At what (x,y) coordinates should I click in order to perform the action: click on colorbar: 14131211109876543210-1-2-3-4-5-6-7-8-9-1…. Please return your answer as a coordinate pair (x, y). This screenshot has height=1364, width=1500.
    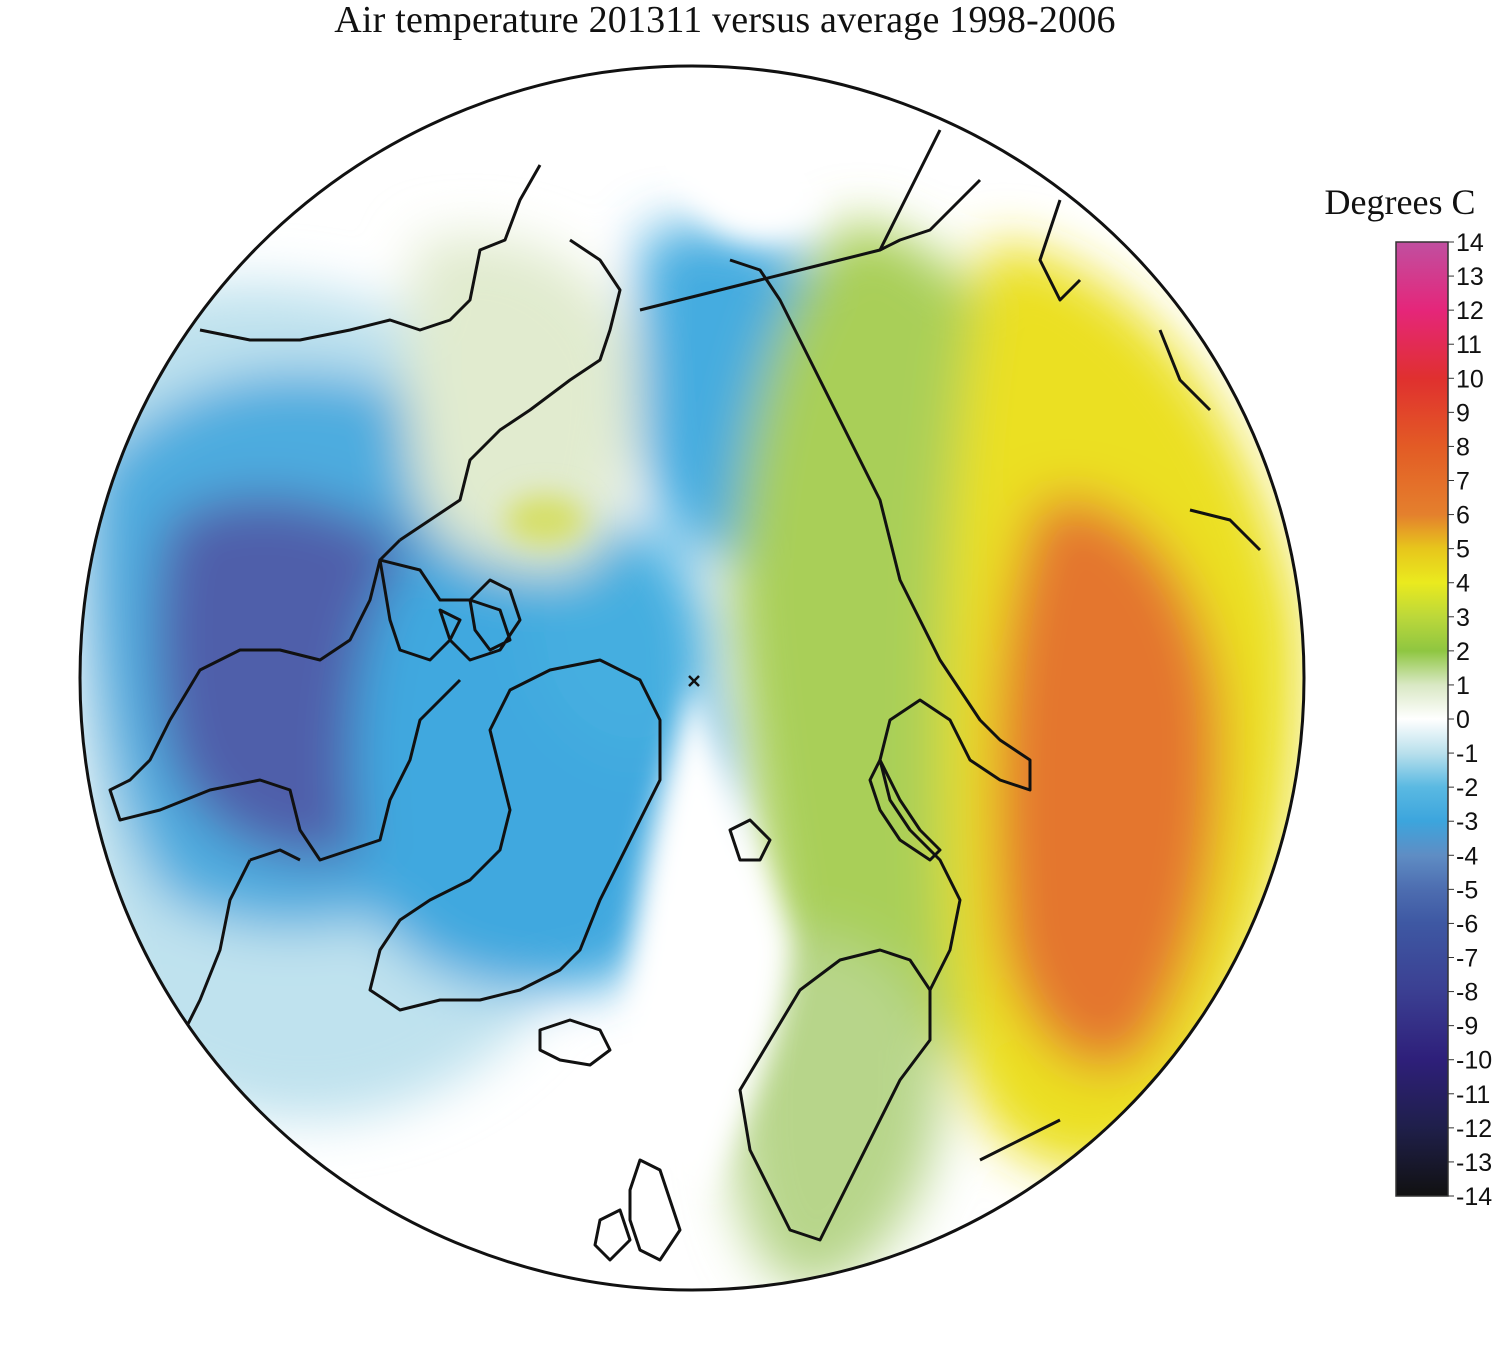
    Looking at the image, I should click on (1443, 720).